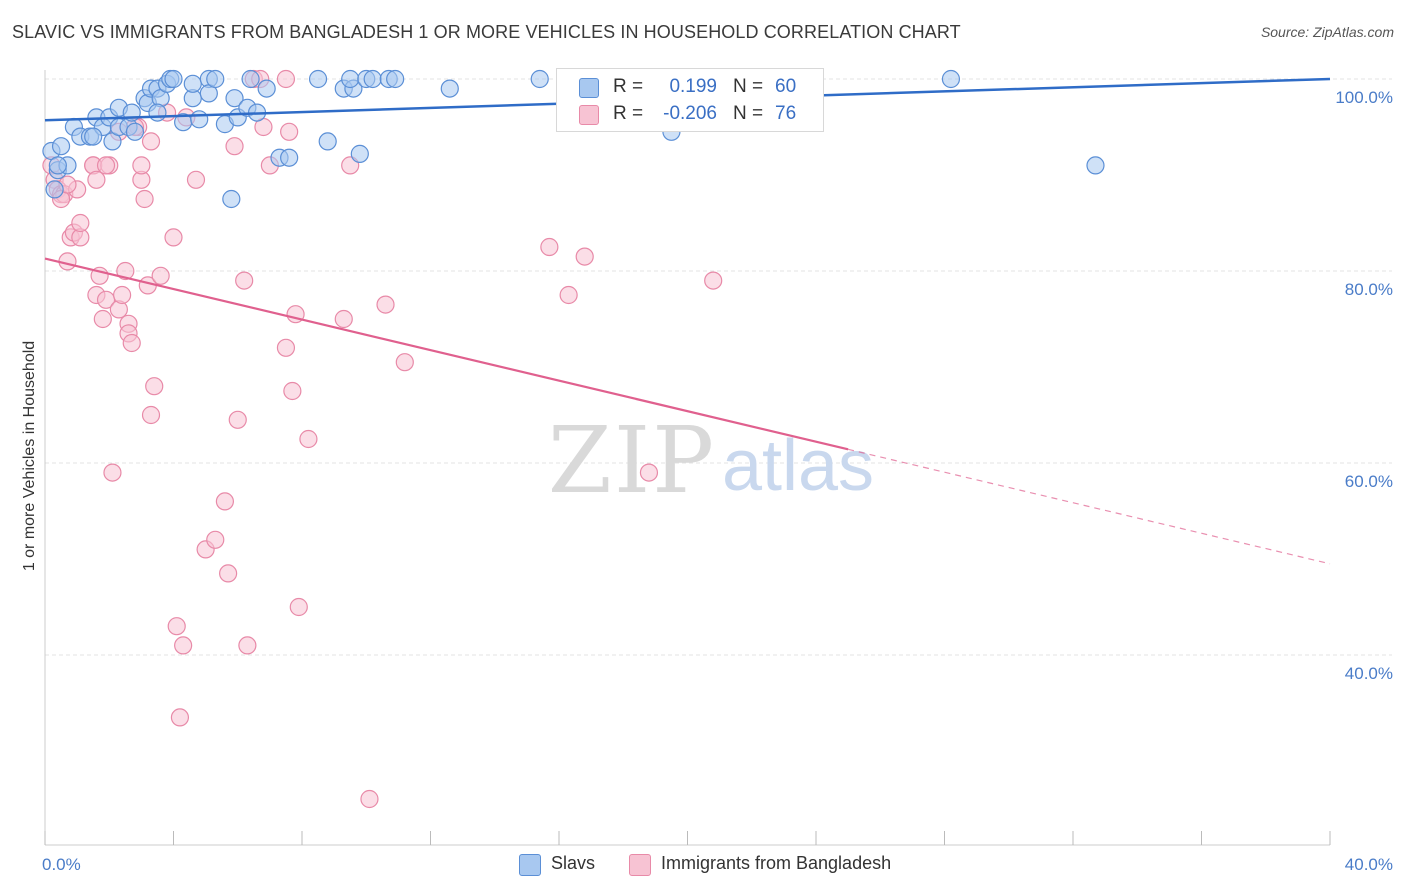  Describe the element at coordinates (61, 864) in the screenshot. I see `x-tick-label: 0.0%` at that location.